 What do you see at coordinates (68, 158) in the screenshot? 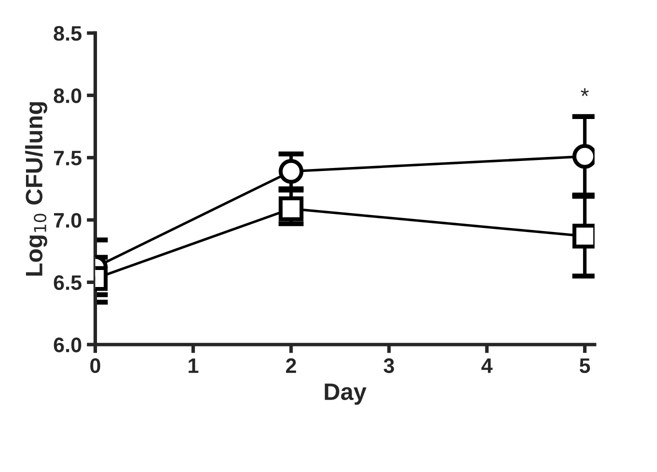
I see `y-tick-label: 7.5` at bounding box center [68, 158].